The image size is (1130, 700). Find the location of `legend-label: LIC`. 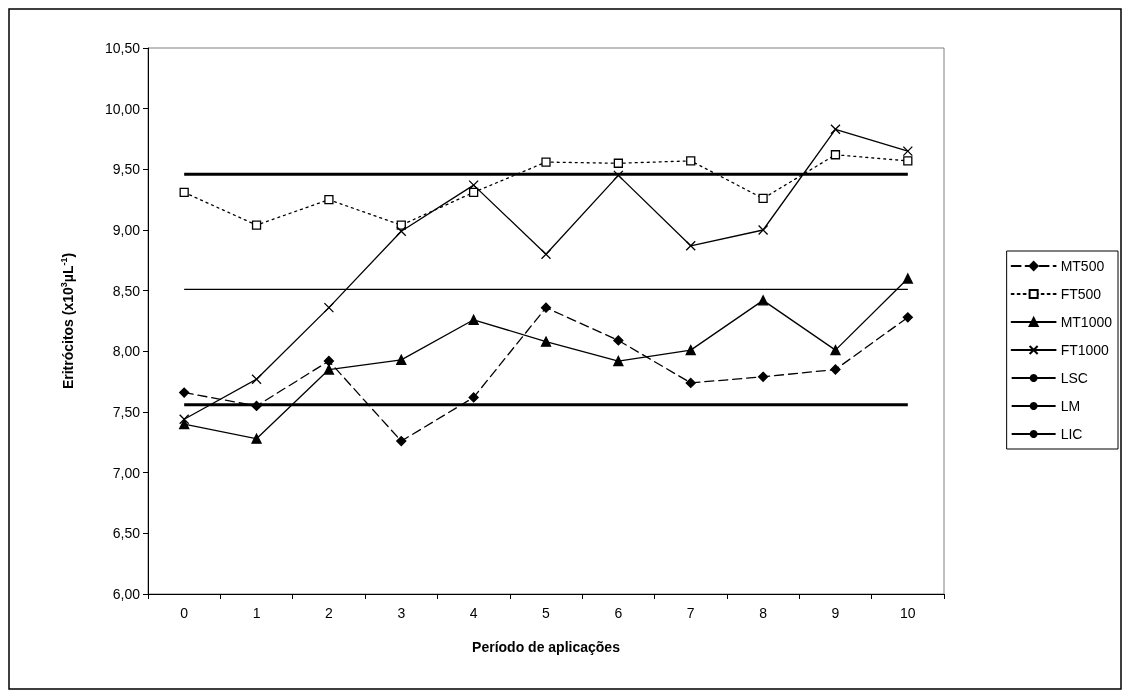

legend-label: LIC is located at coordinates (1071, 434).